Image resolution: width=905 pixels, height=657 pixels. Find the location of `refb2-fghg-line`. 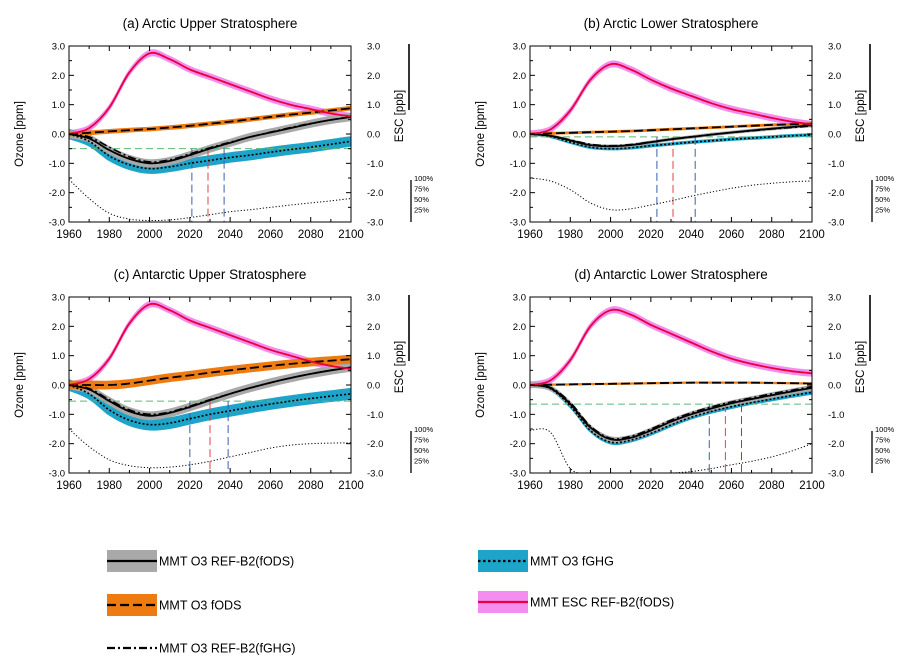

refb2-fghg-line is located at coordinates (671, 412).